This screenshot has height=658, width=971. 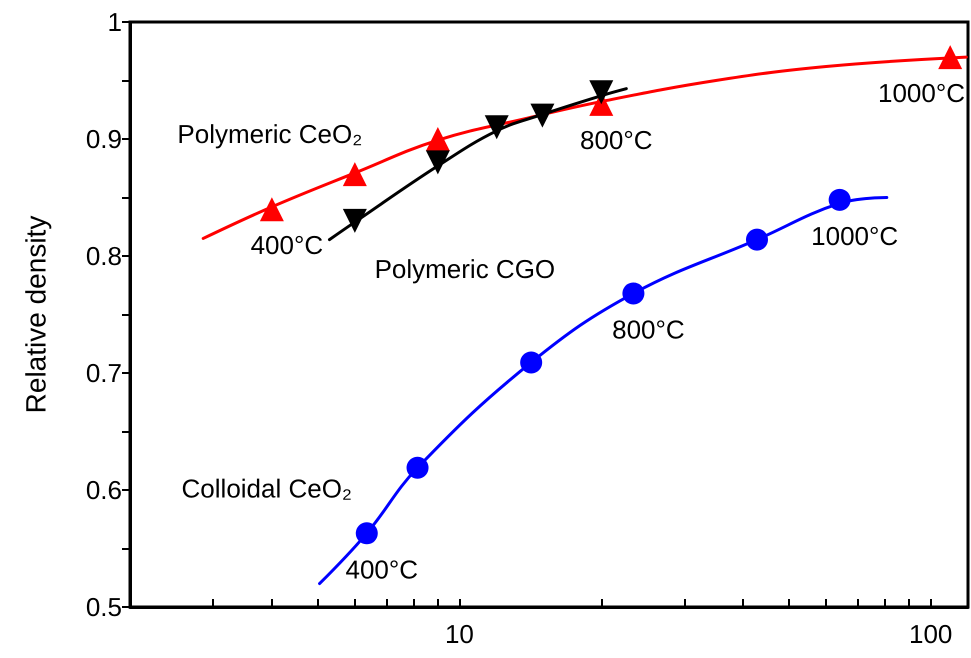 I want to click on y-tick-label: 0.5, so click(x=104, y=607).